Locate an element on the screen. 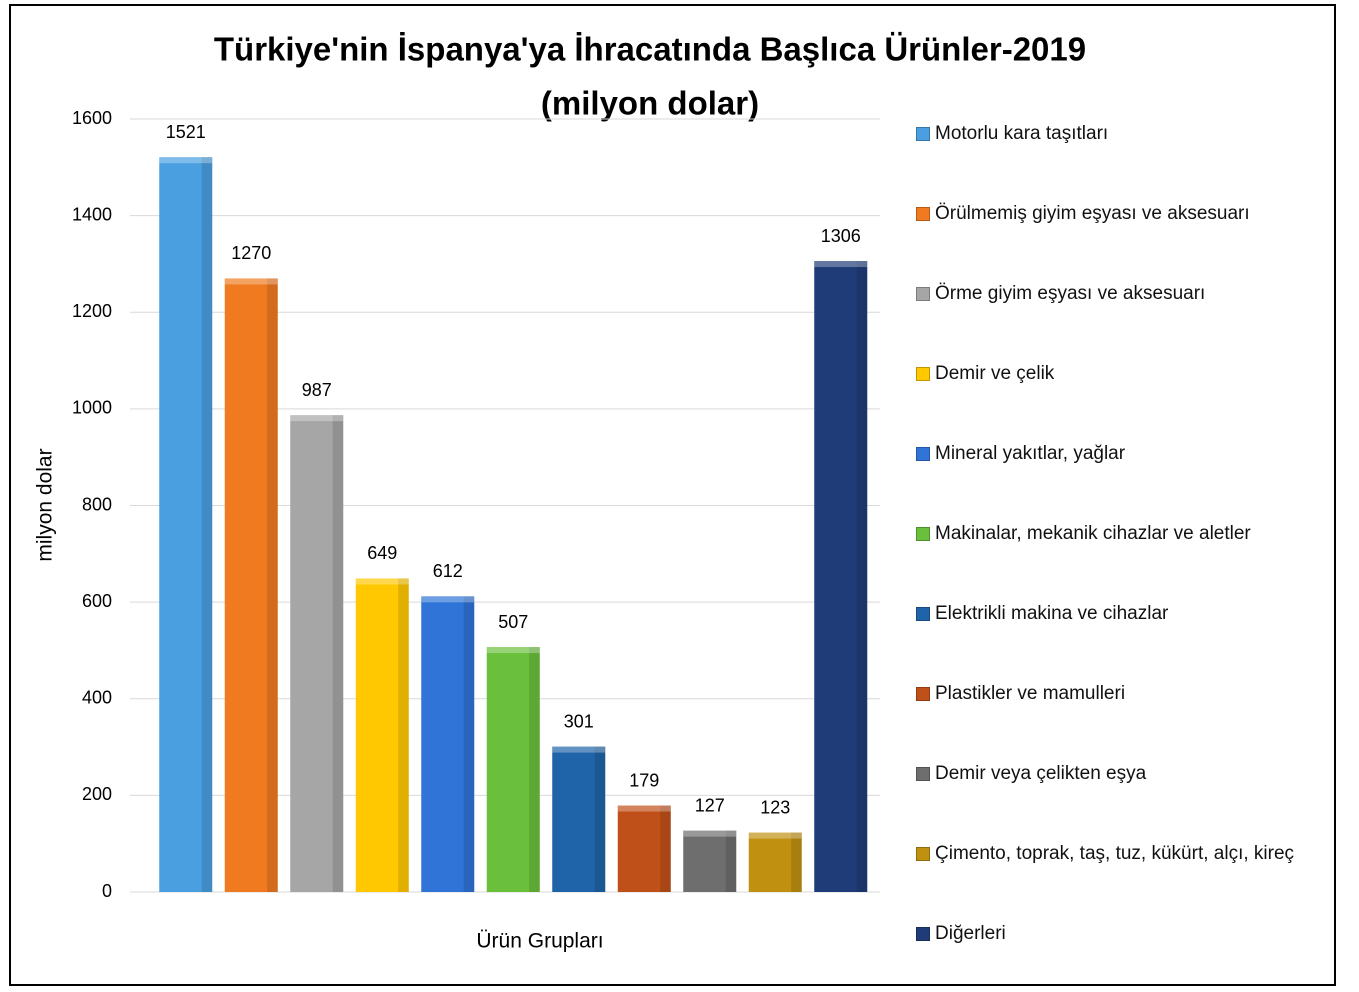 This screenshot has width=1359, height=992. y-tick-label: 400 is located at coordinates (97, 698).